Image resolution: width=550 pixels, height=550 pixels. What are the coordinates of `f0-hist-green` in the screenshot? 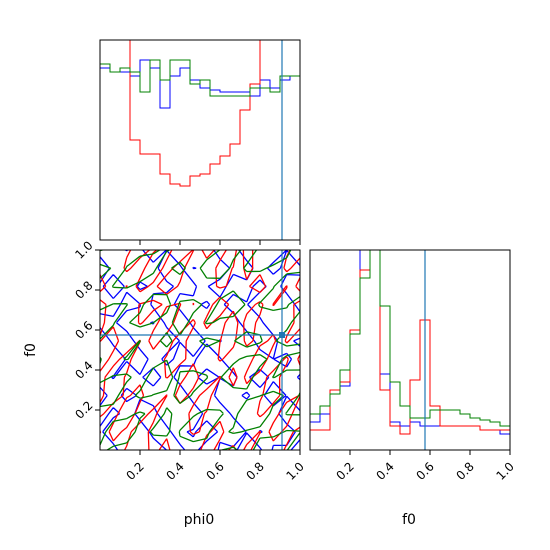 It's located at (410, 350).